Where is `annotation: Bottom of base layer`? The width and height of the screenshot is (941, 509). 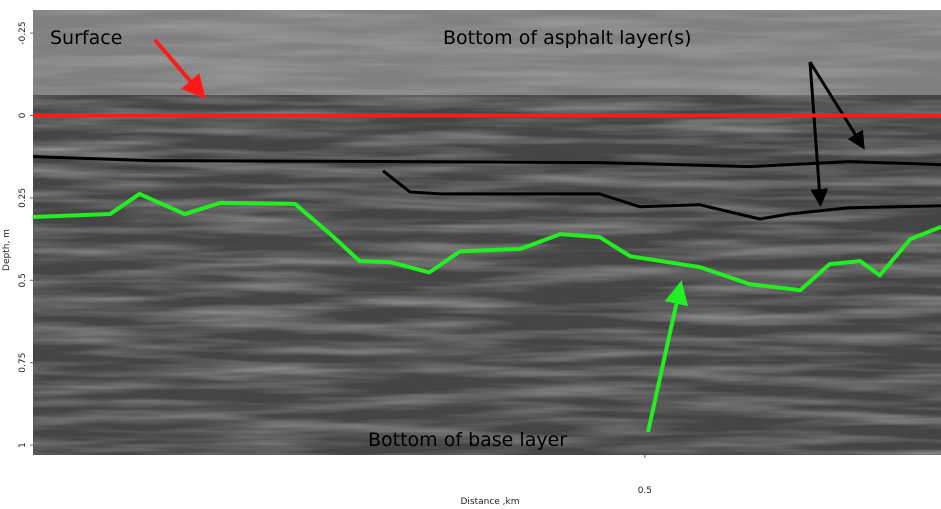
annotation: Bottom of base layer is located at coordinates (467, 440).